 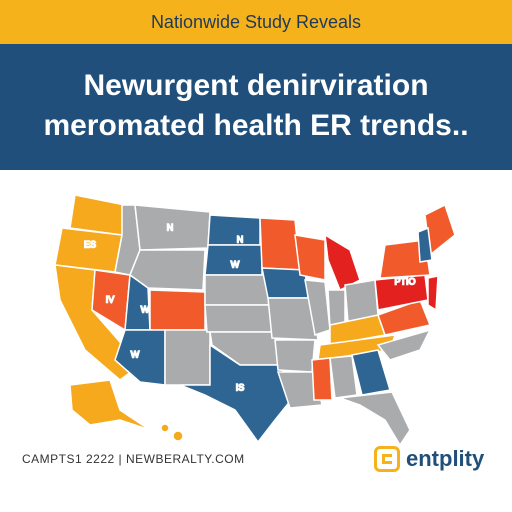 I want to click on kicker: Nationwide Study Reveals, so click(x=256, y=22).